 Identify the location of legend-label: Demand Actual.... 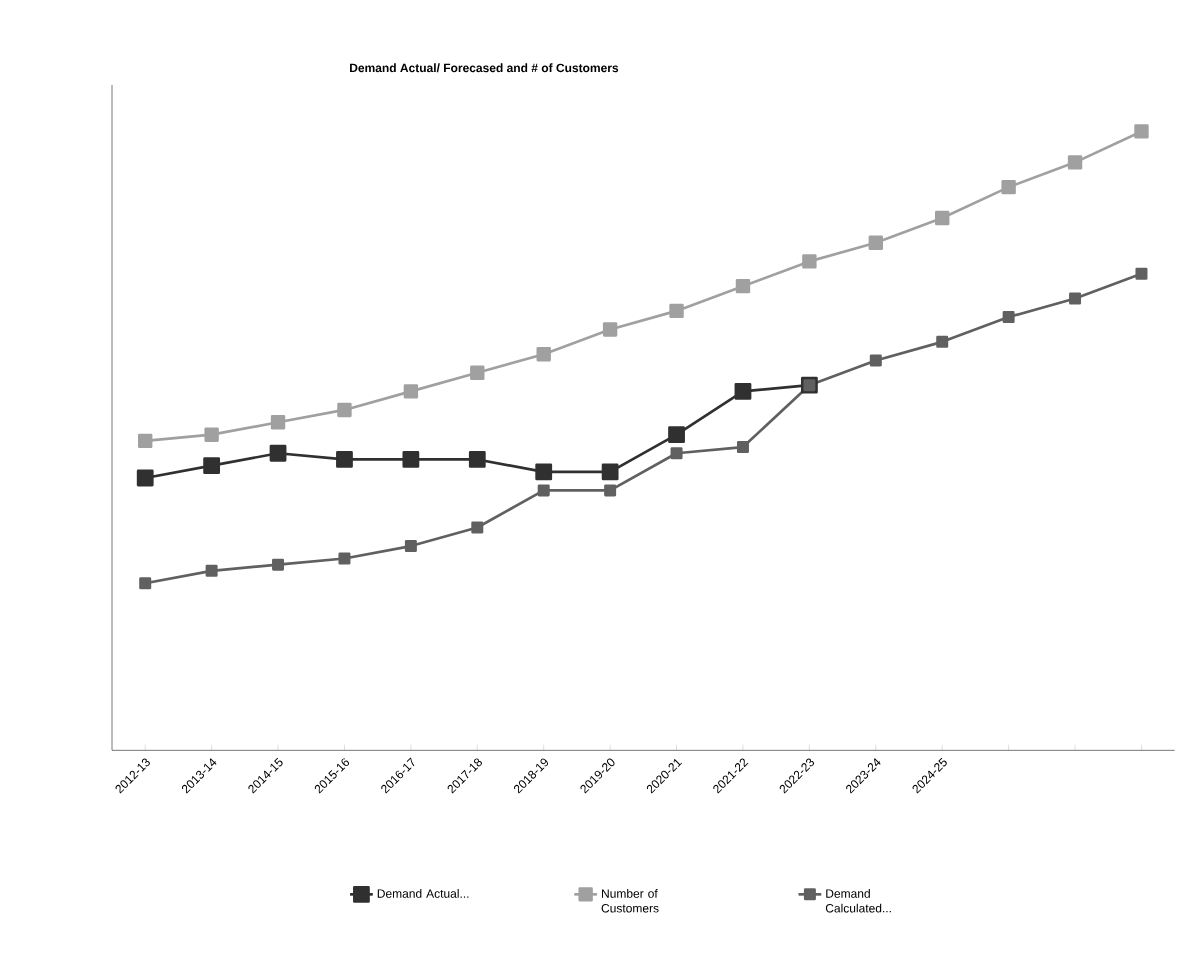
(423, 893).